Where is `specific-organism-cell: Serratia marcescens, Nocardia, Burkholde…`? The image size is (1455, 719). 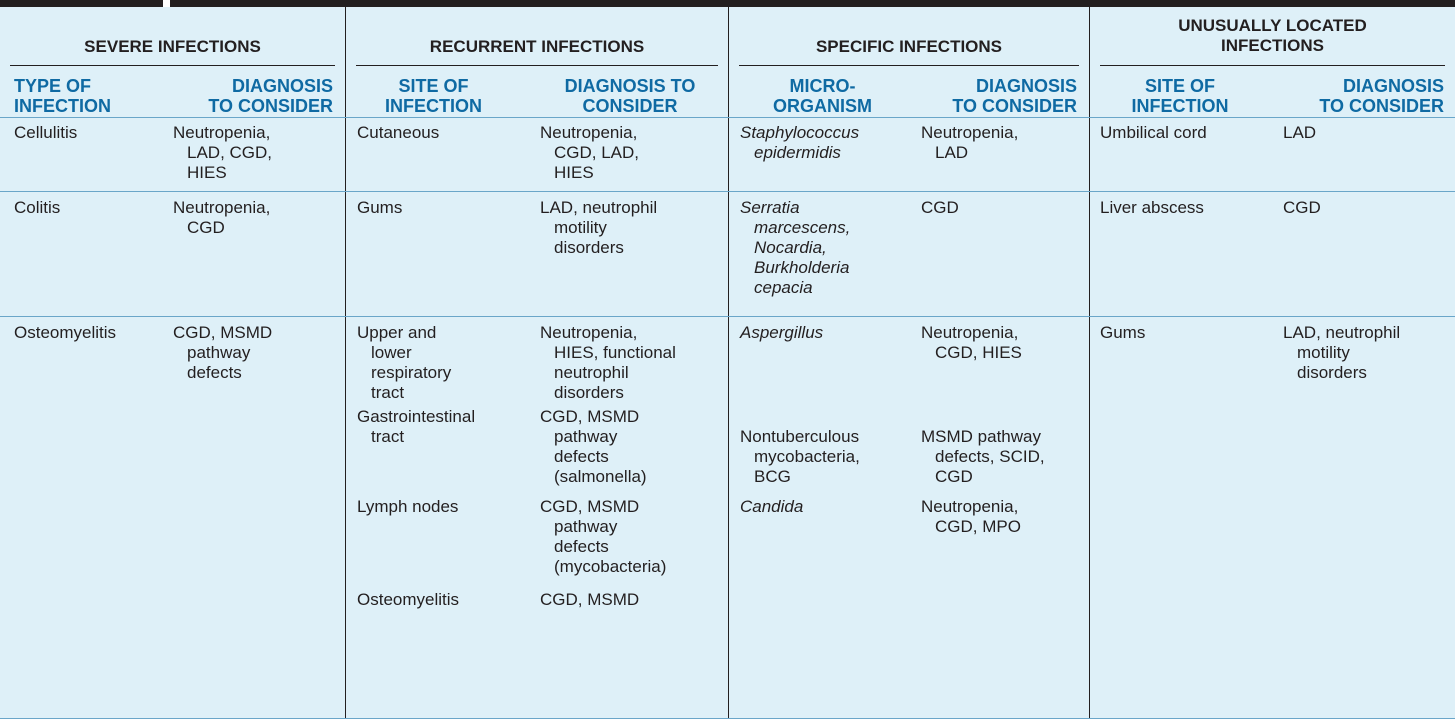 specific-organism-cell: Serratia marcescens, Nocardia, Burkholde… is located at coordinates (795, 247).